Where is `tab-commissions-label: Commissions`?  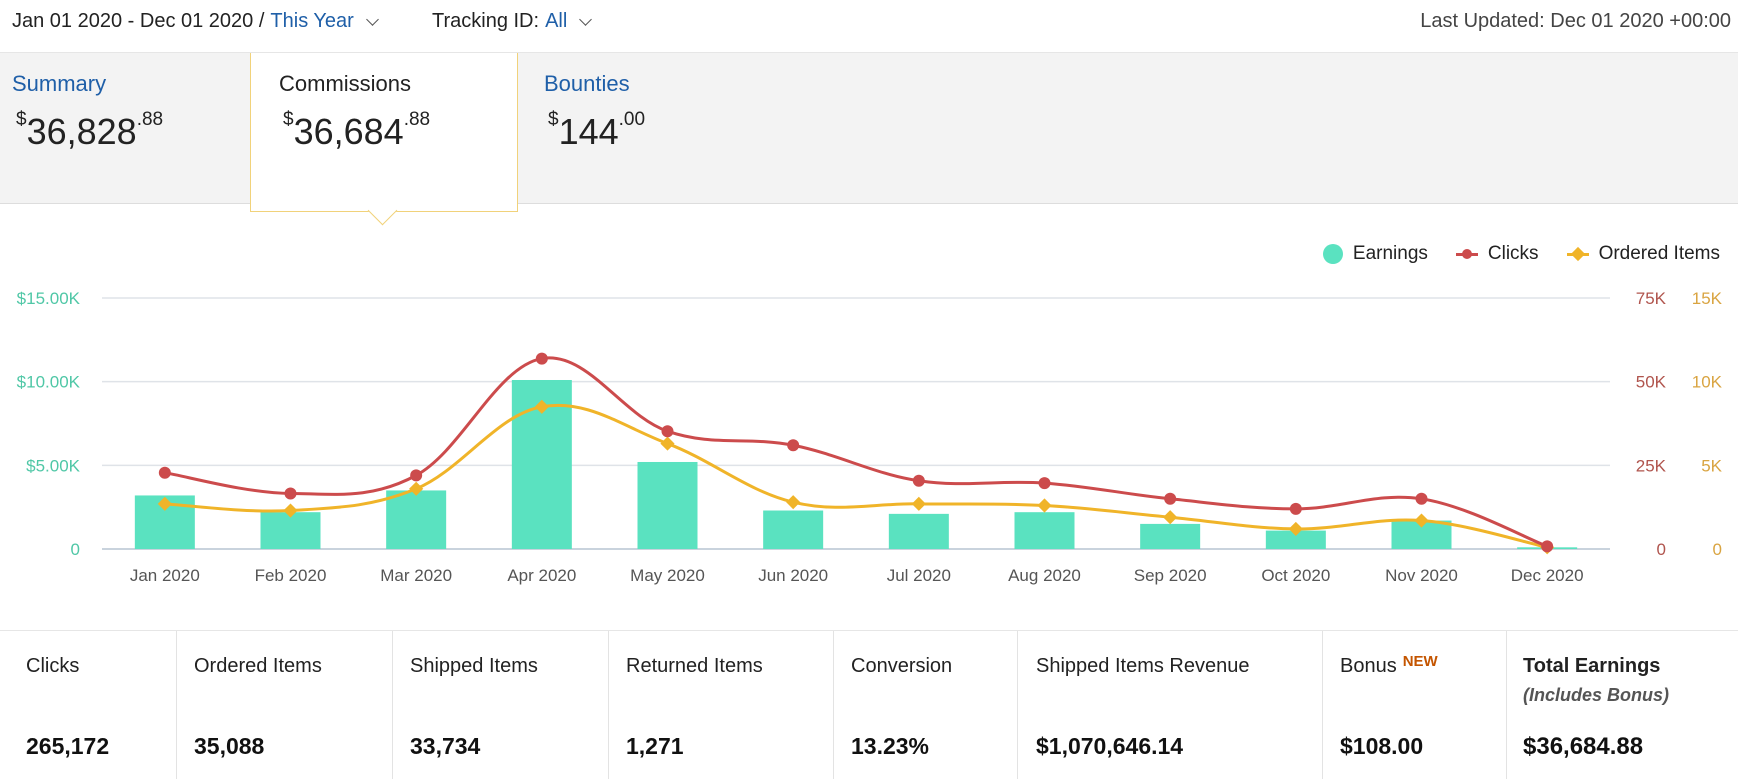 tab-commissions-label: Commissions is located at coordinates (345, 83).